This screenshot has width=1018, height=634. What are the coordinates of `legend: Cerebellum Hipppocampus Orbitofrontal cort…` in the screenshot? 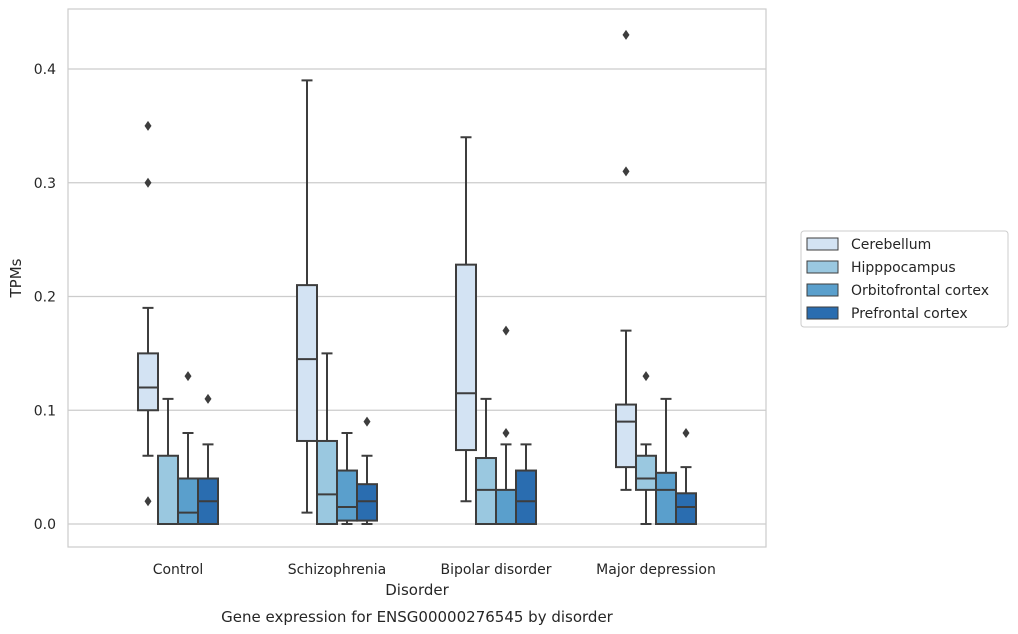 It's located at (904, 279).